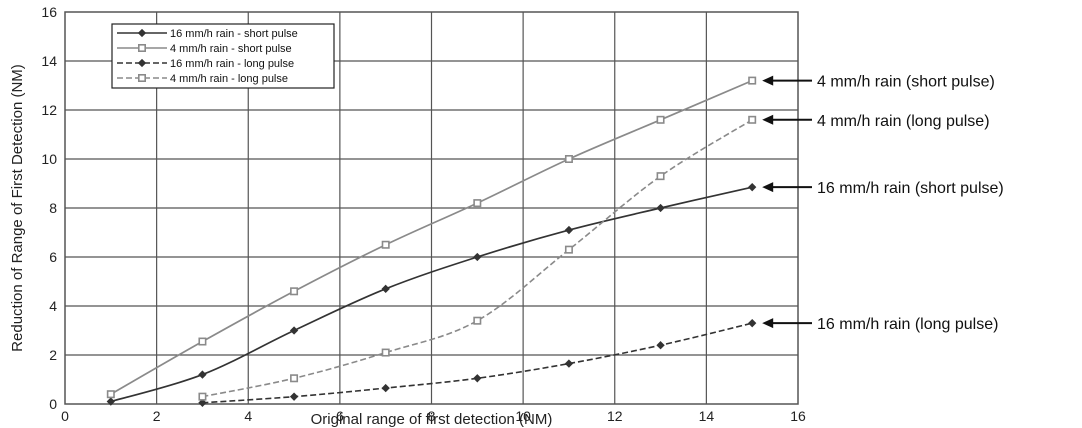 The height and width of the screenshot is (428, 1082). Describe the element at coordinates (234, 34) in the screenshot. I see `legend-entry-label: 16 mm/h rain - short pulse` at that location.